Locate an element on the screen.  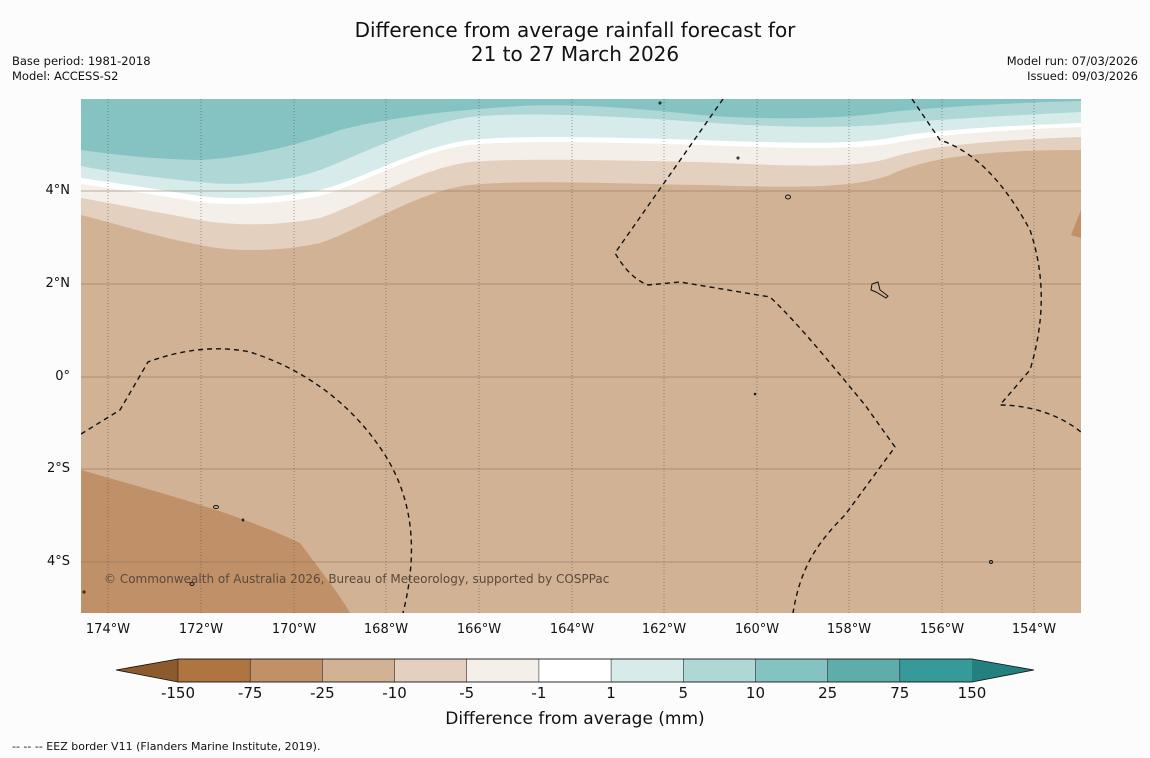
colorbar-tick-label: -1 is located at coordinates (539, 693).